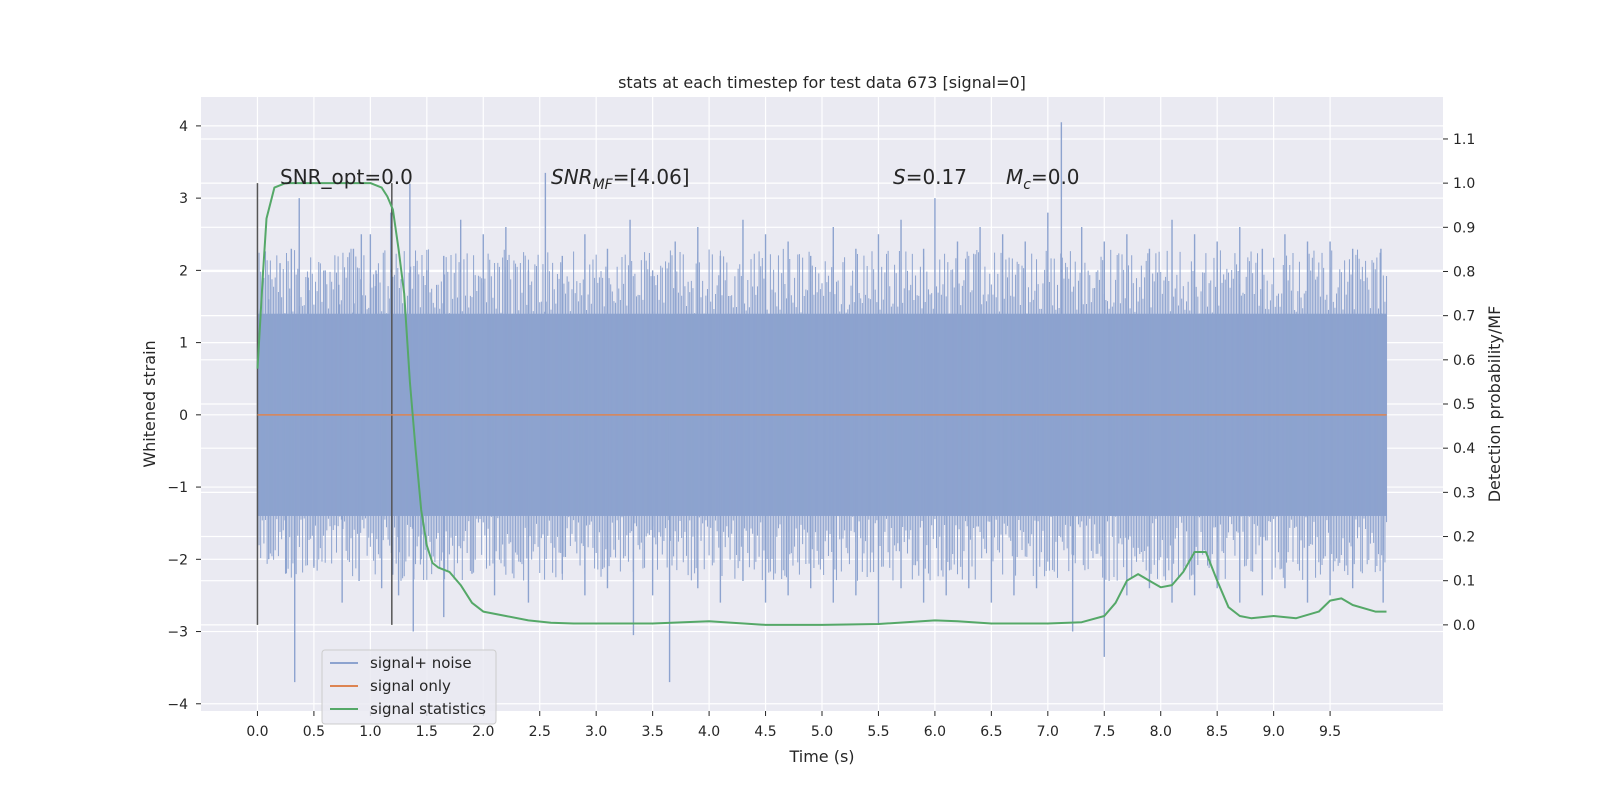 The image size is (1600, 800). I want to click on legend-label-noise: signal+ noise, so click(421, 663).